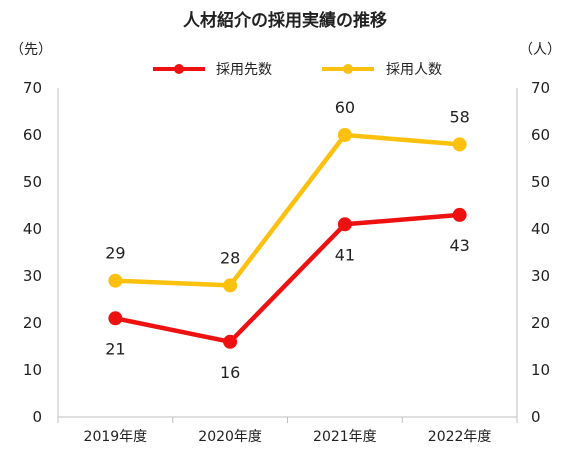 The image size is (570, 463). I want to click on left-y-tick-label: 40, so click(32, 229).